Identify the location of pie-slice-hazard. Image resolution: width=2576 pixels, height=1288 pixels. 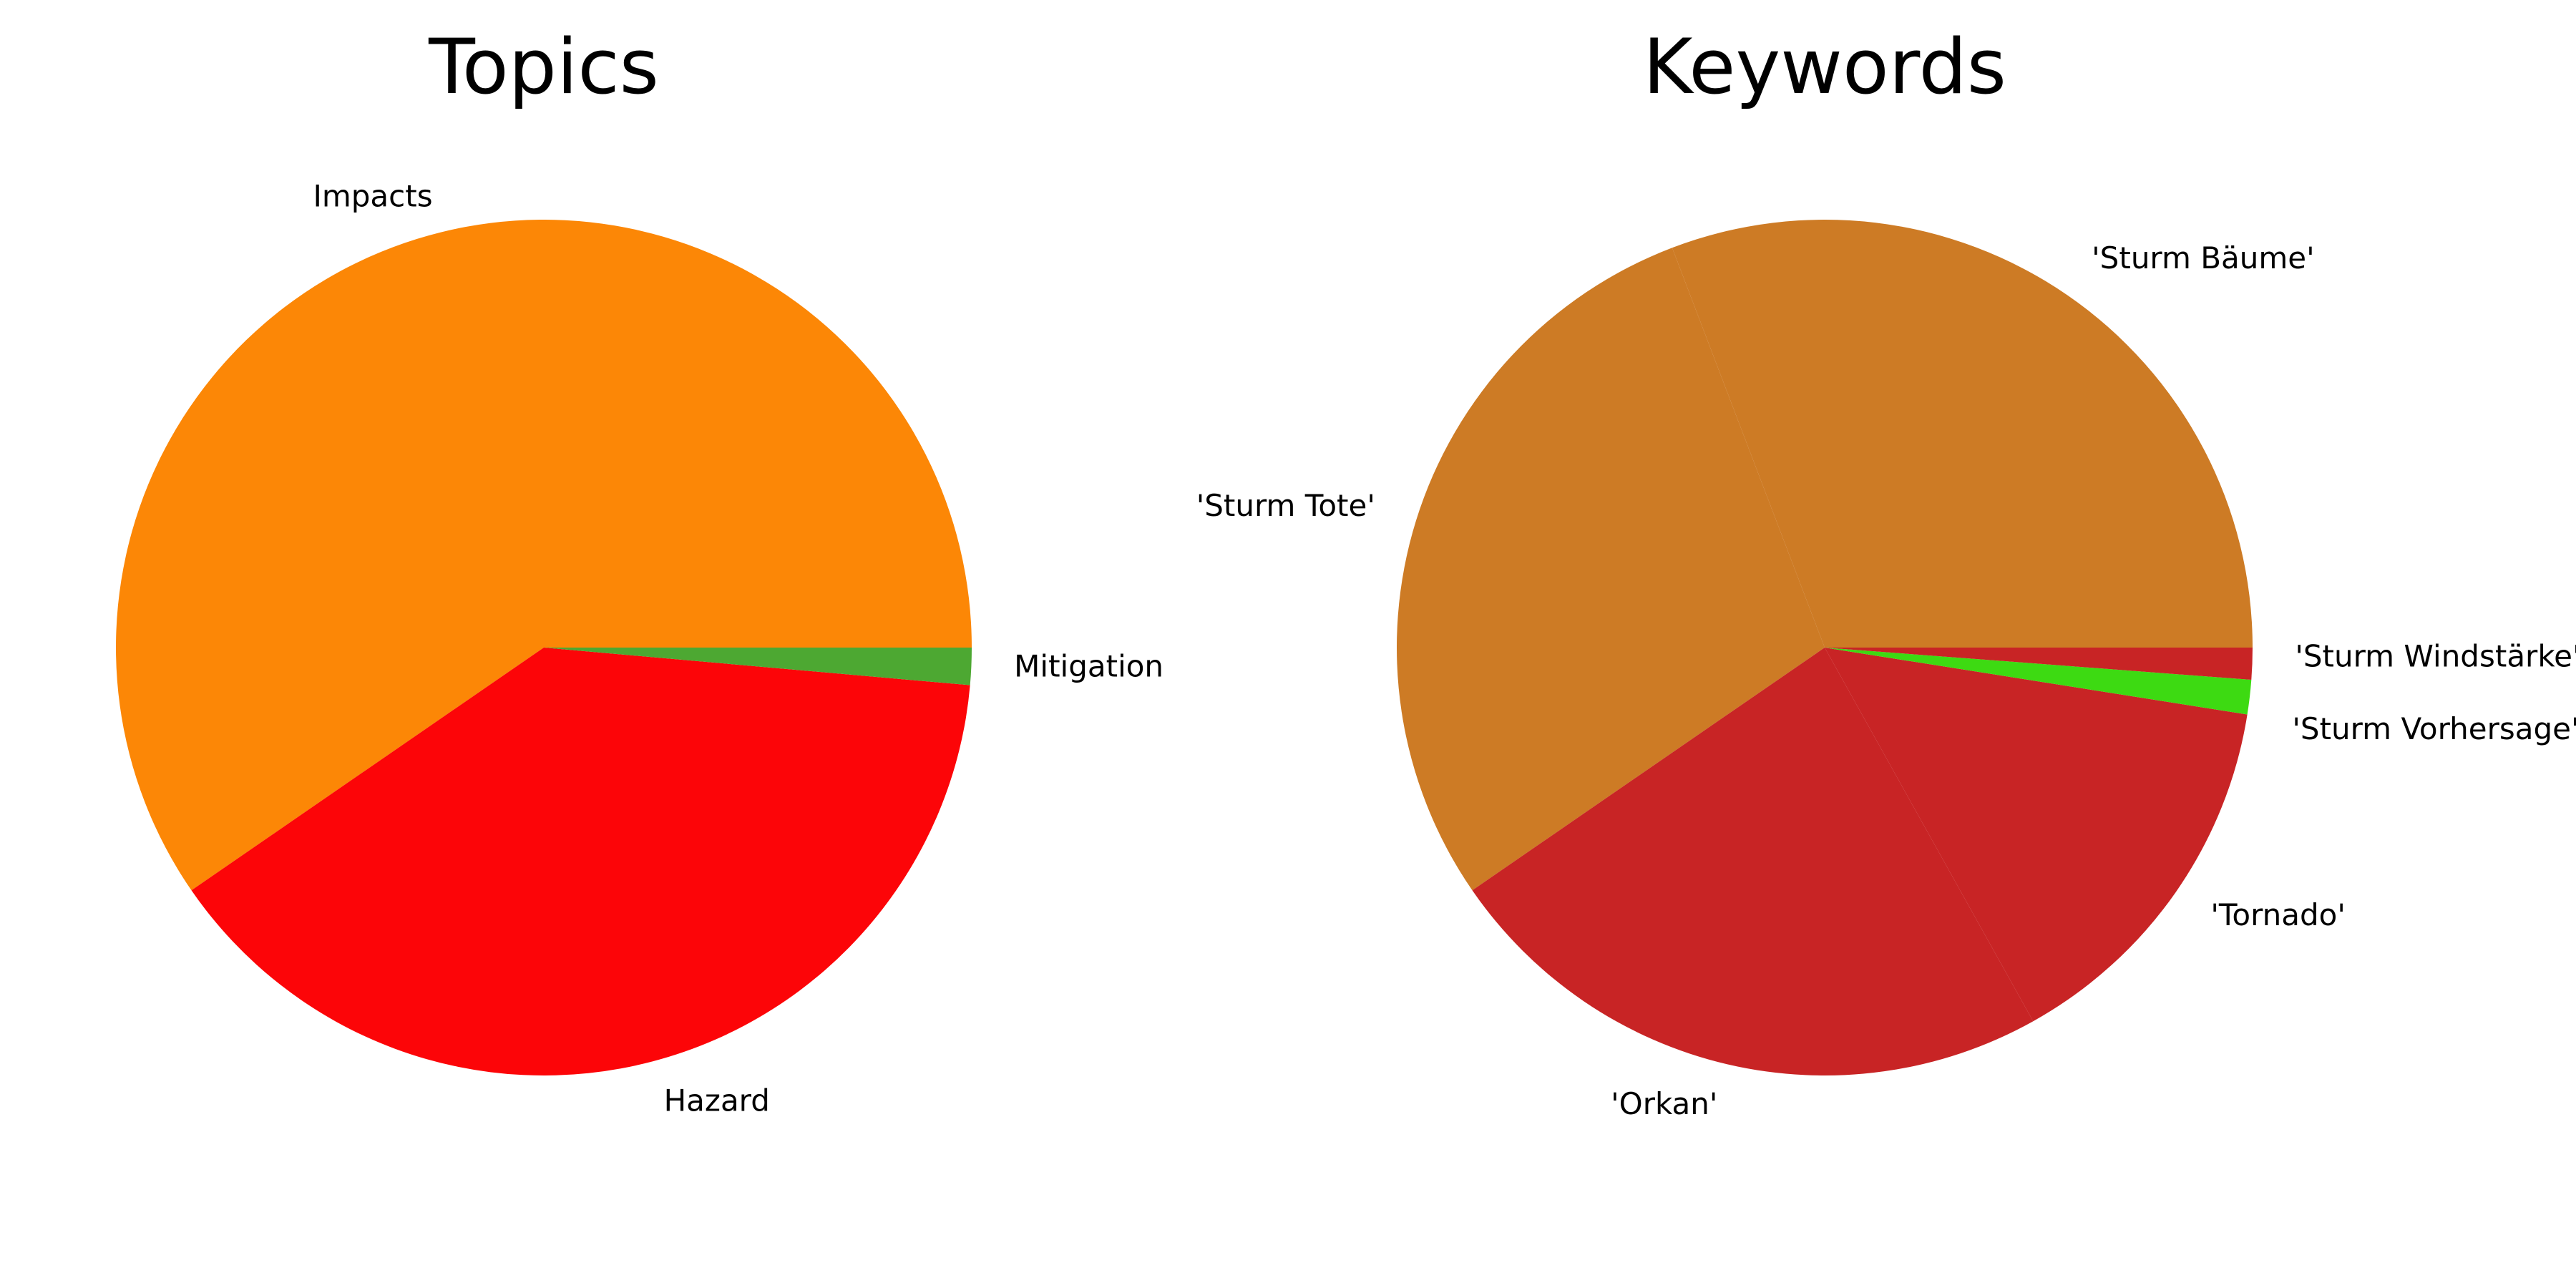
(580, 861).